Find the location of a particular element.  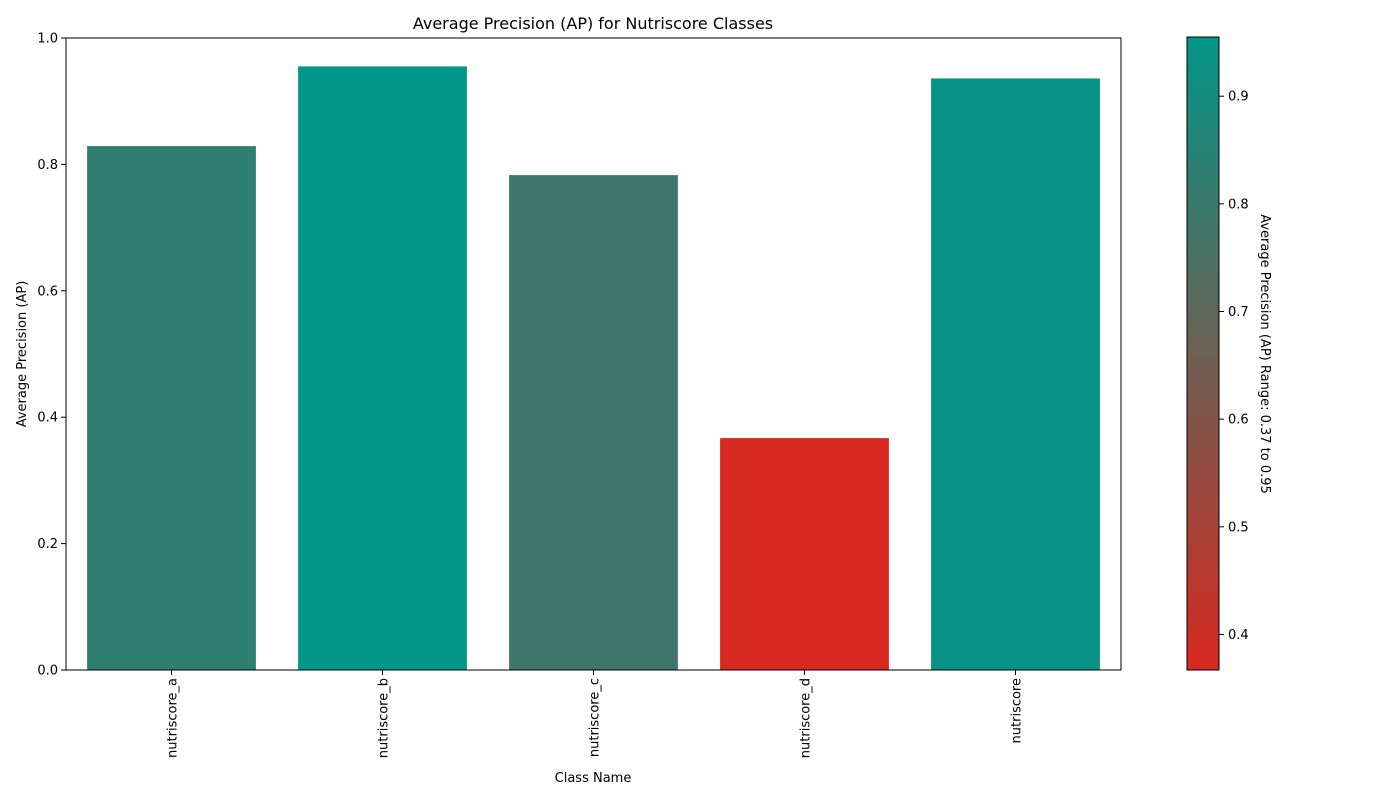

bar-nutriscore is located at coordinates (1015, 374).